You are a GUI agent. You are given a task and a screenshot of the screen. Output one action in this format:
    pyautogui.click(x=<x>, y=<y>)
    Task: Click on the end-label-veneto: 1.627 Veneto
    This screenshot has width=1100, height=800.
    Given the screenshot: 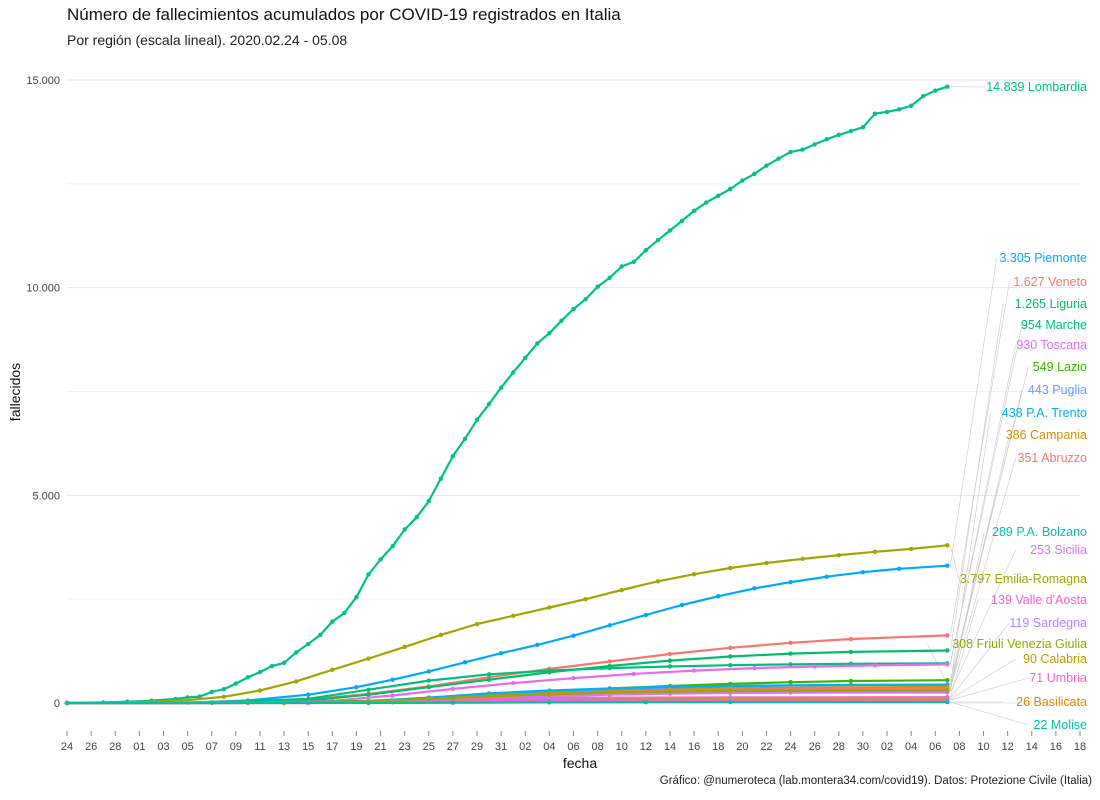 What is the action you would take?
    pyautogui.click(x=1050, y=282)
    